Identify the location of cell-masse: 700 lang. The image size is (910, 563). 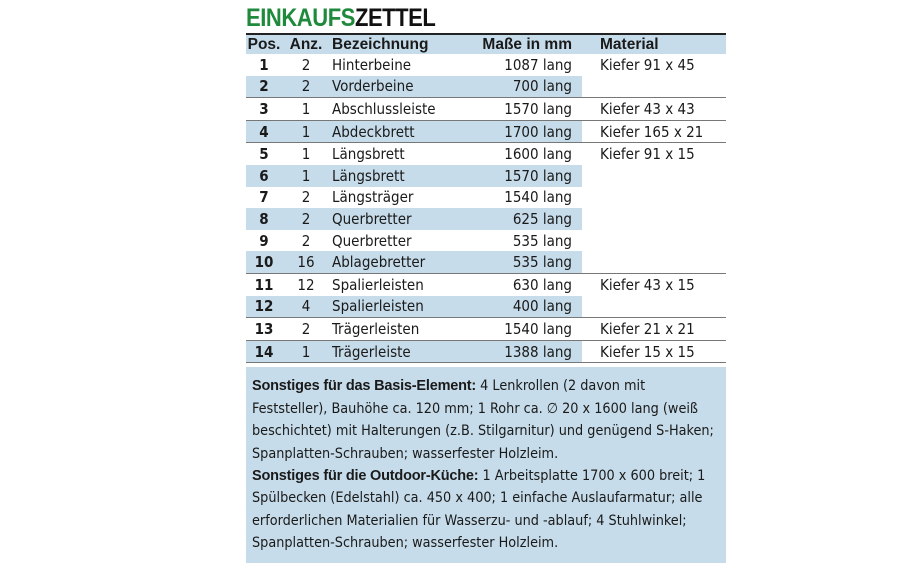
(526, 86).